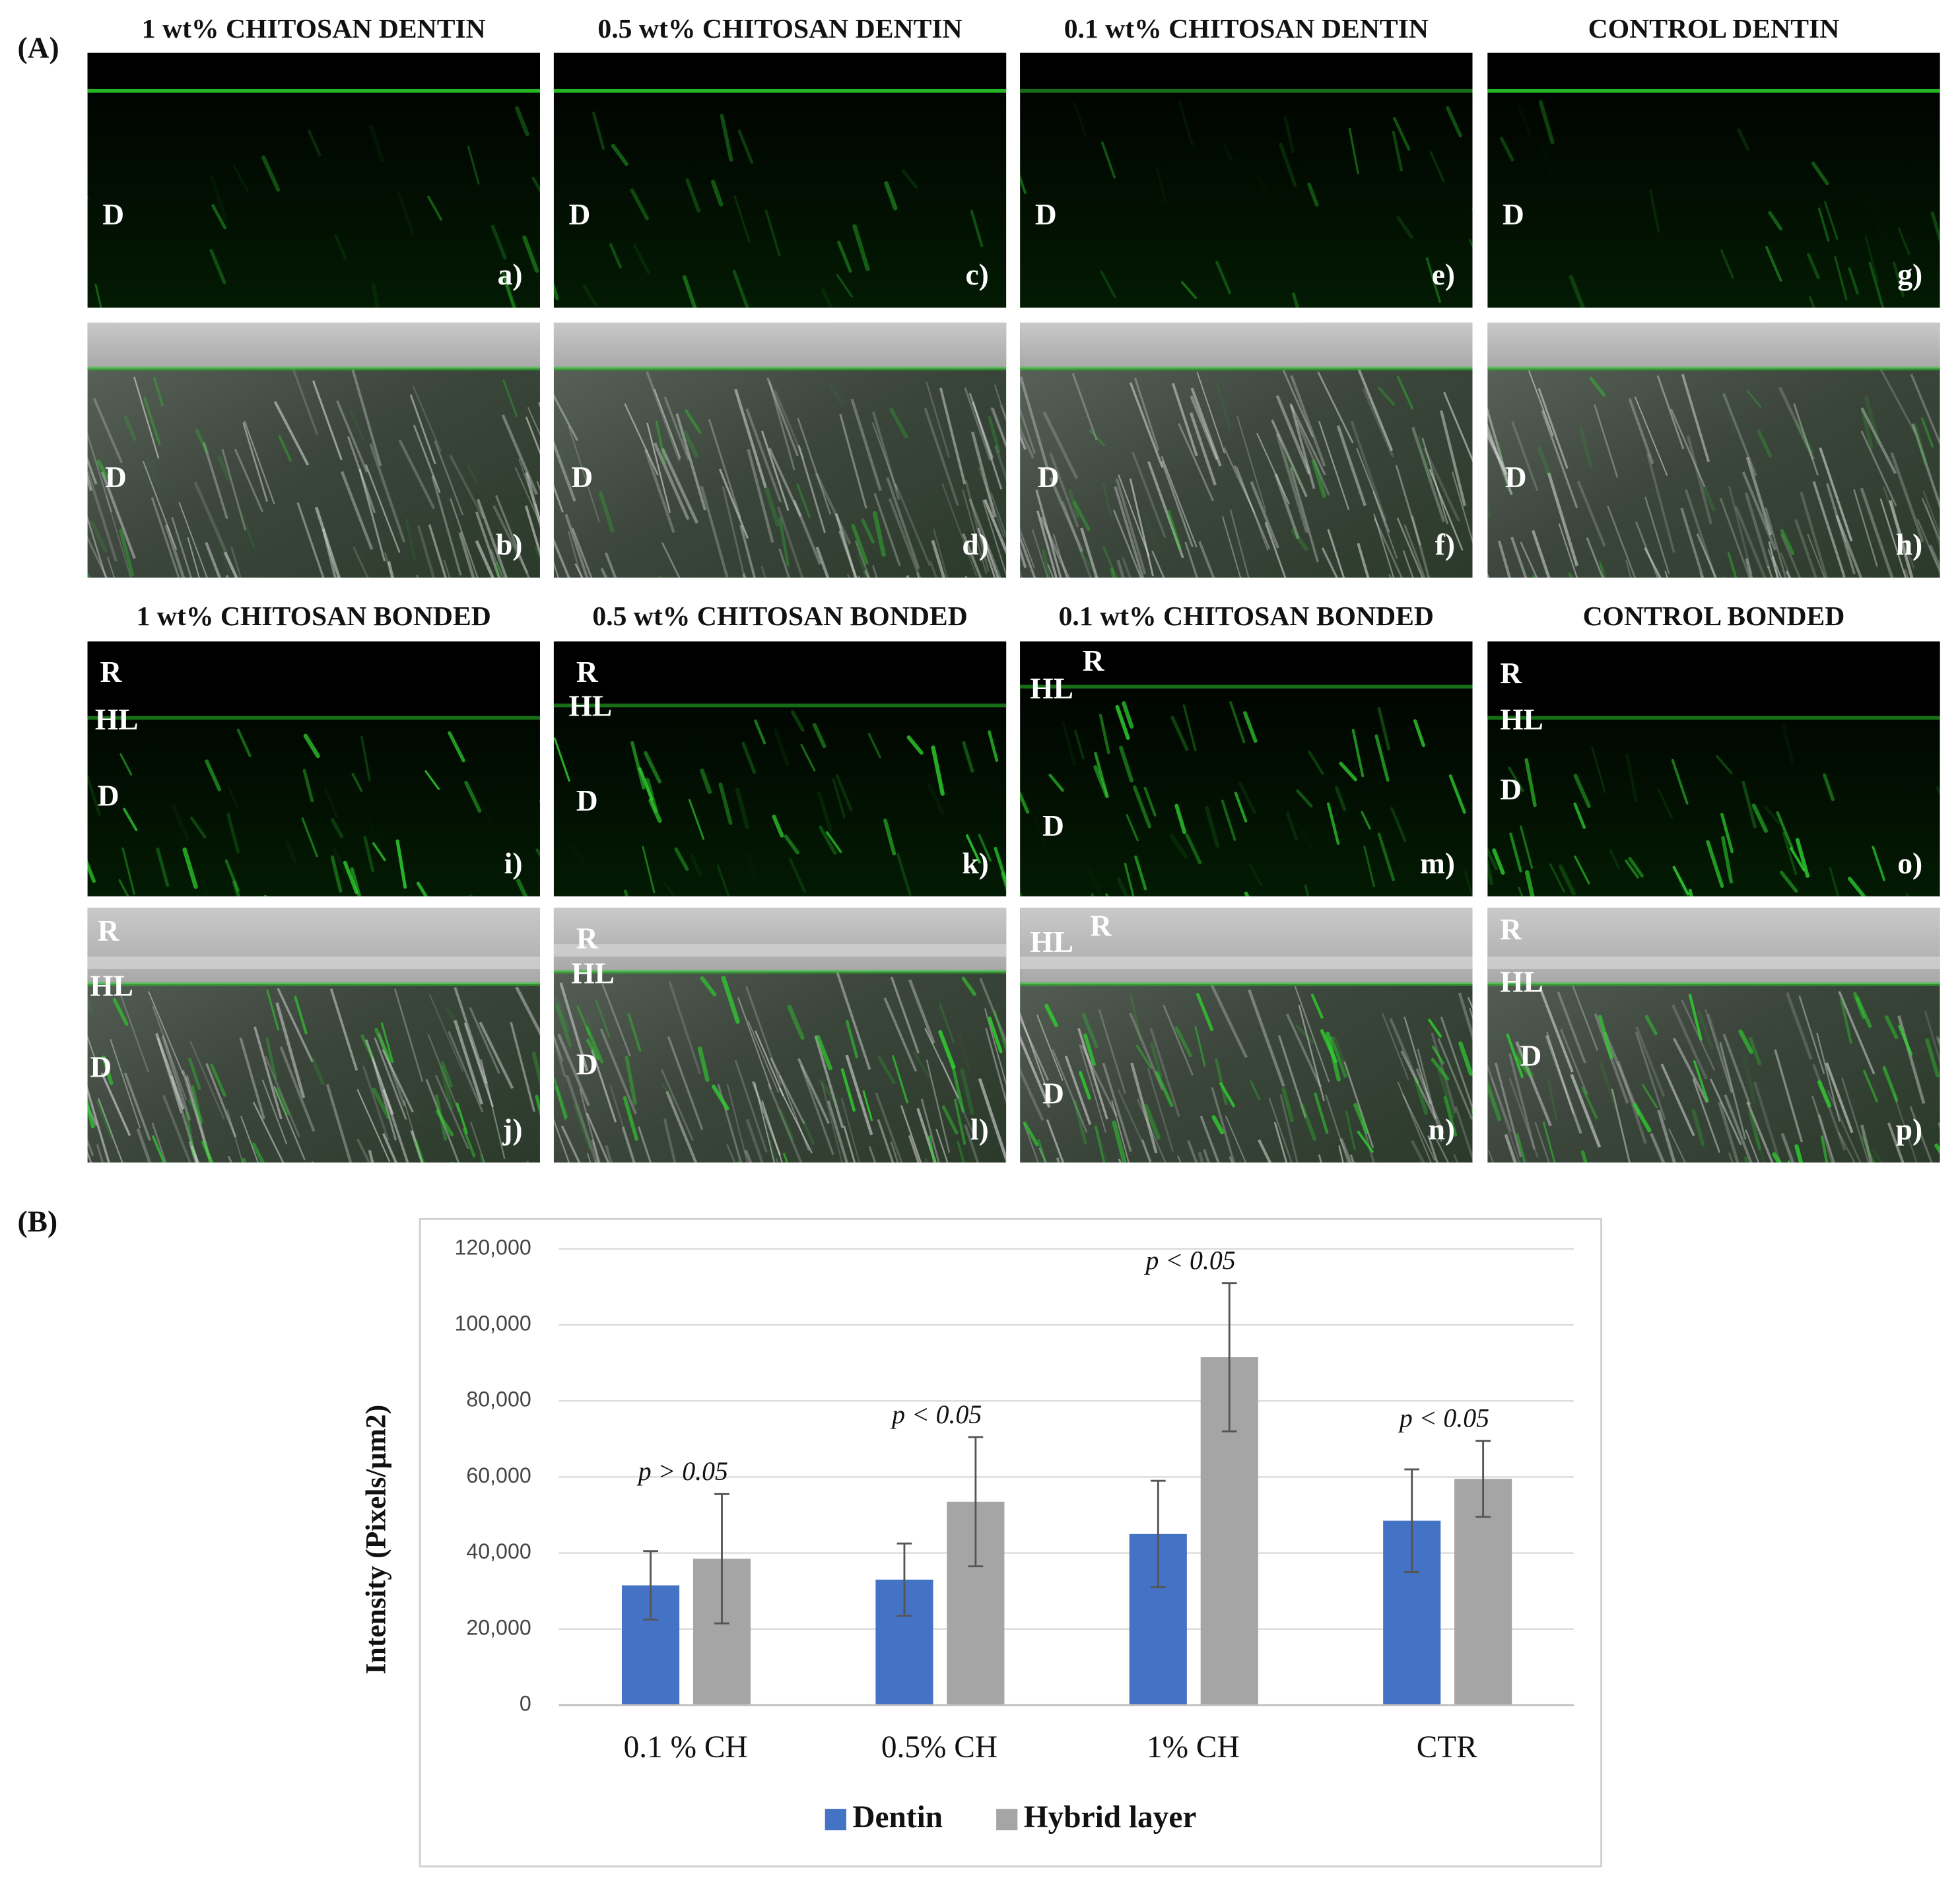 This screenshot has height=1884, width=1960. I want to click on x-tick-label: 0.5% CH, so click(939, 1747).